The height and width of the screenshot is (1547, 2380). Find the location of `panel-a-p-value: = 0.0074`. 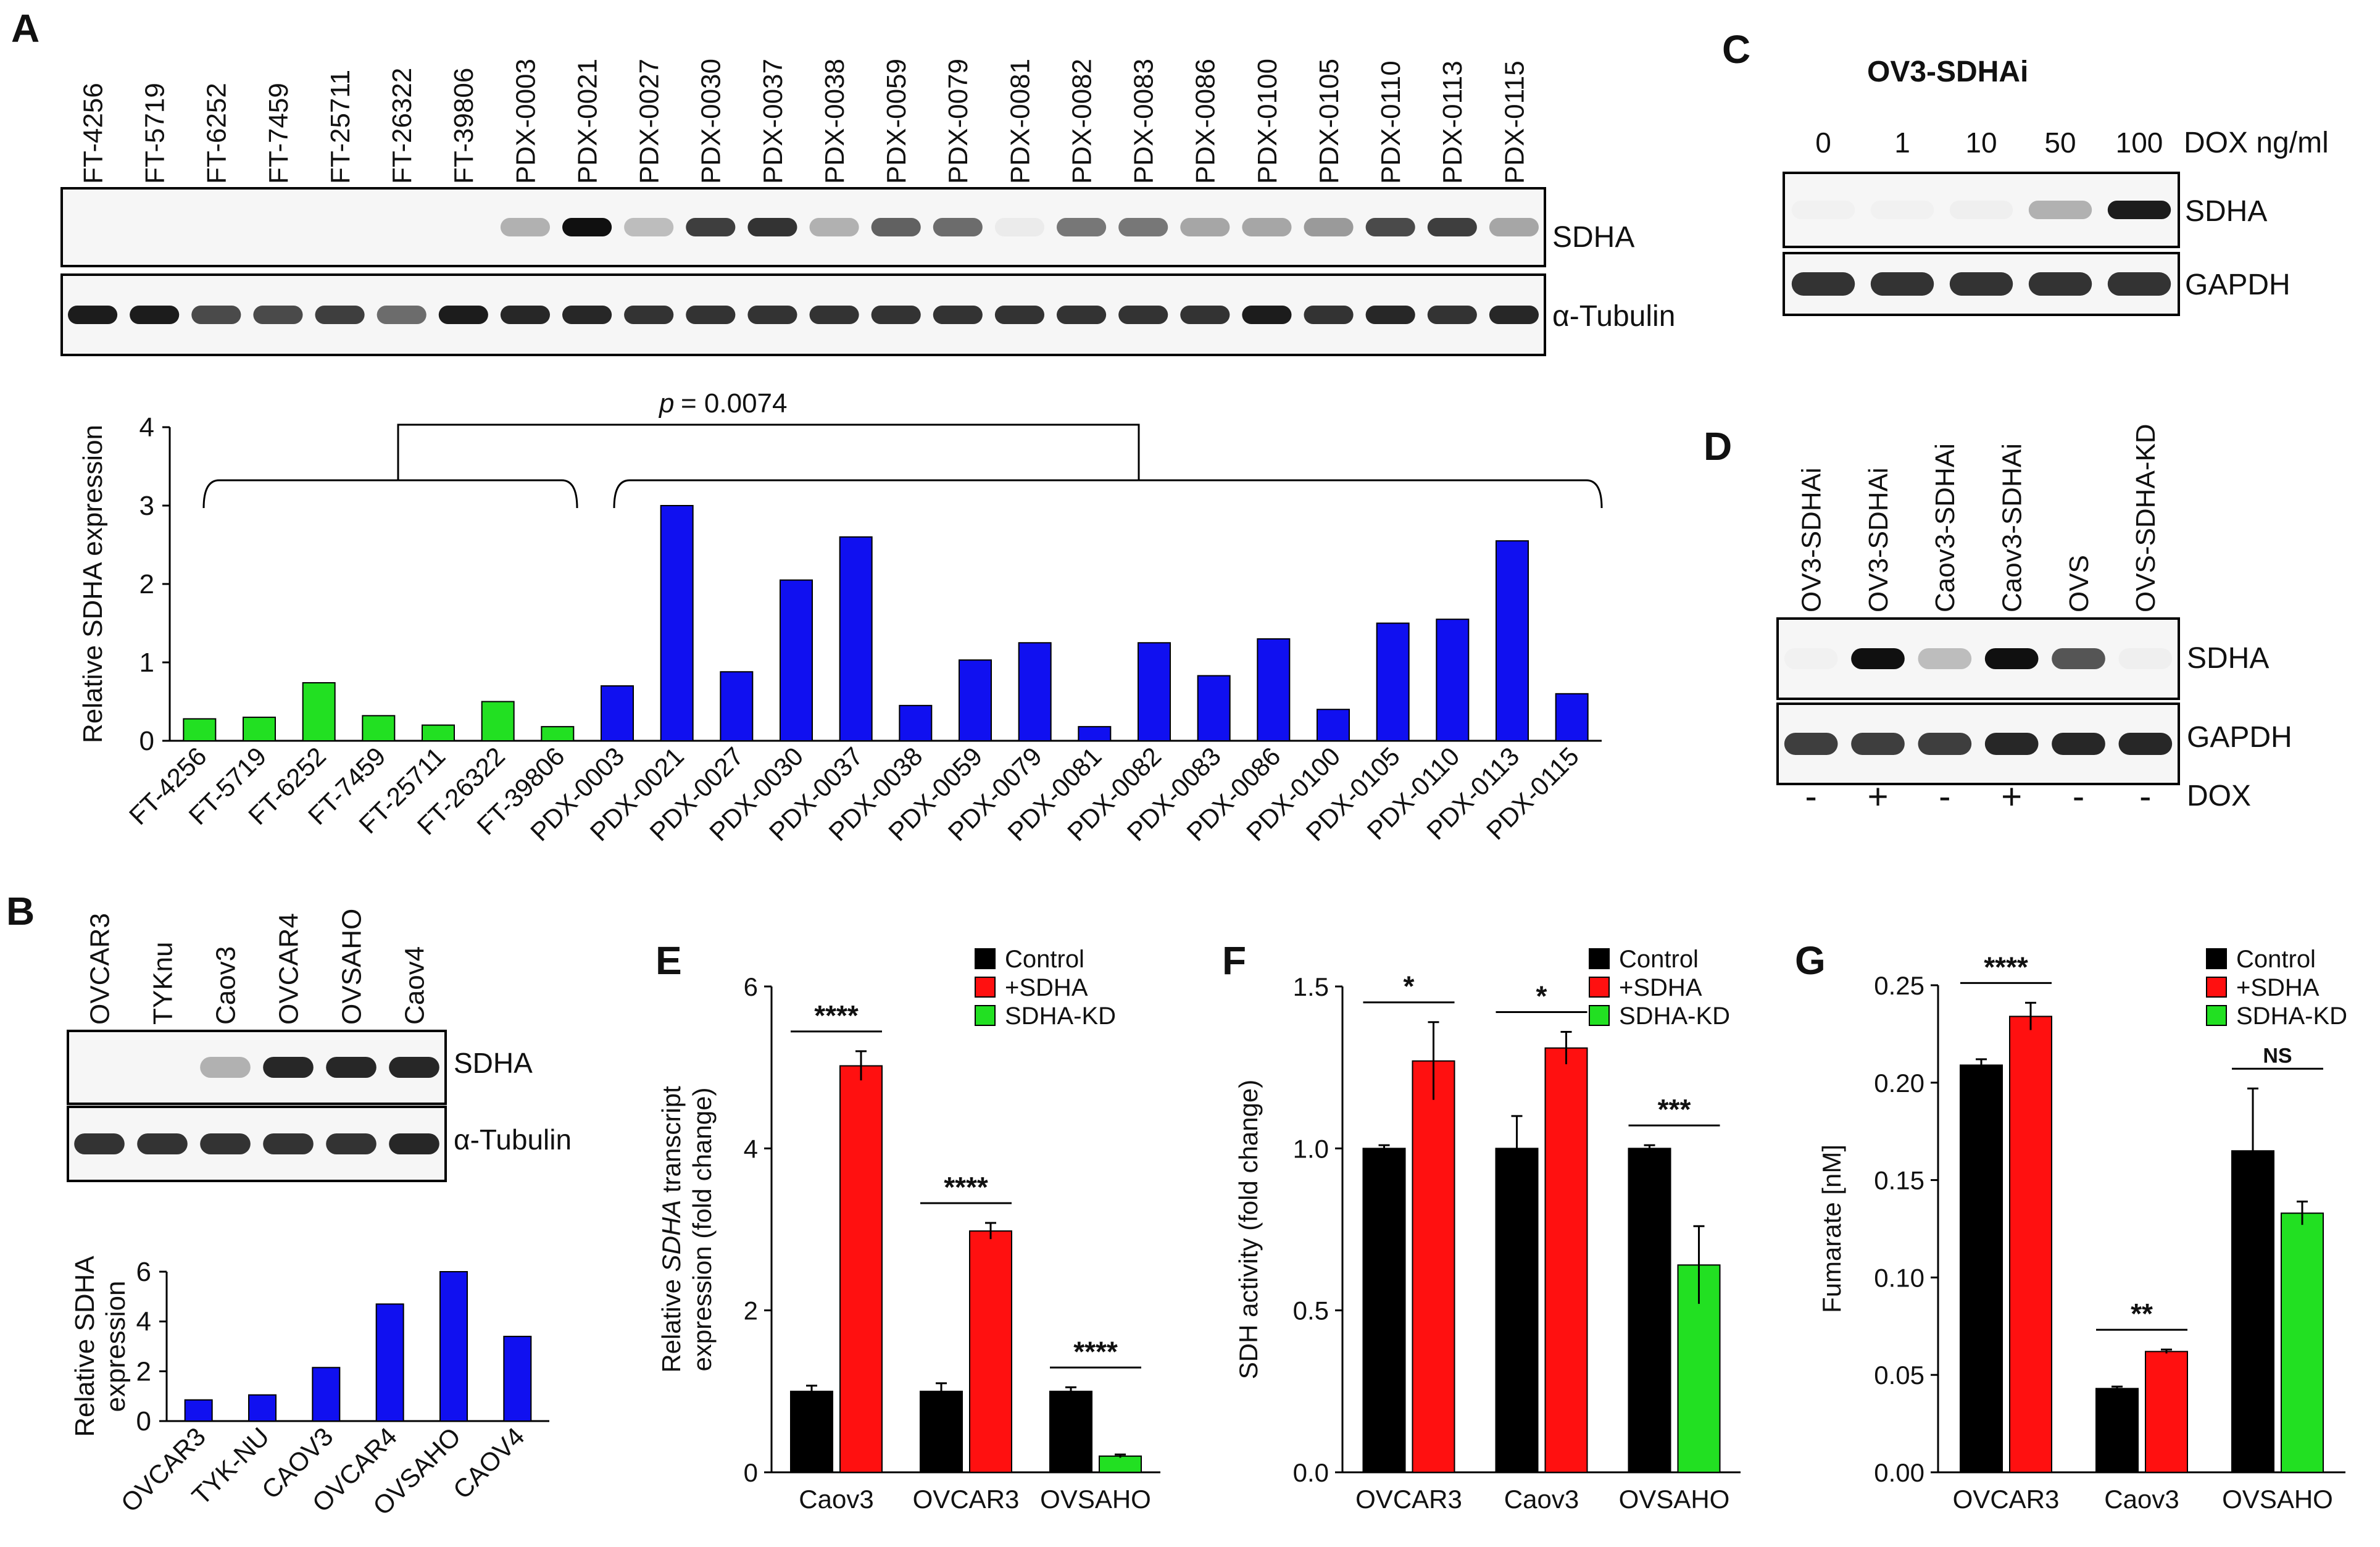

panel-a-p-value: = 0.0074 is located at coordinates (735, 403).